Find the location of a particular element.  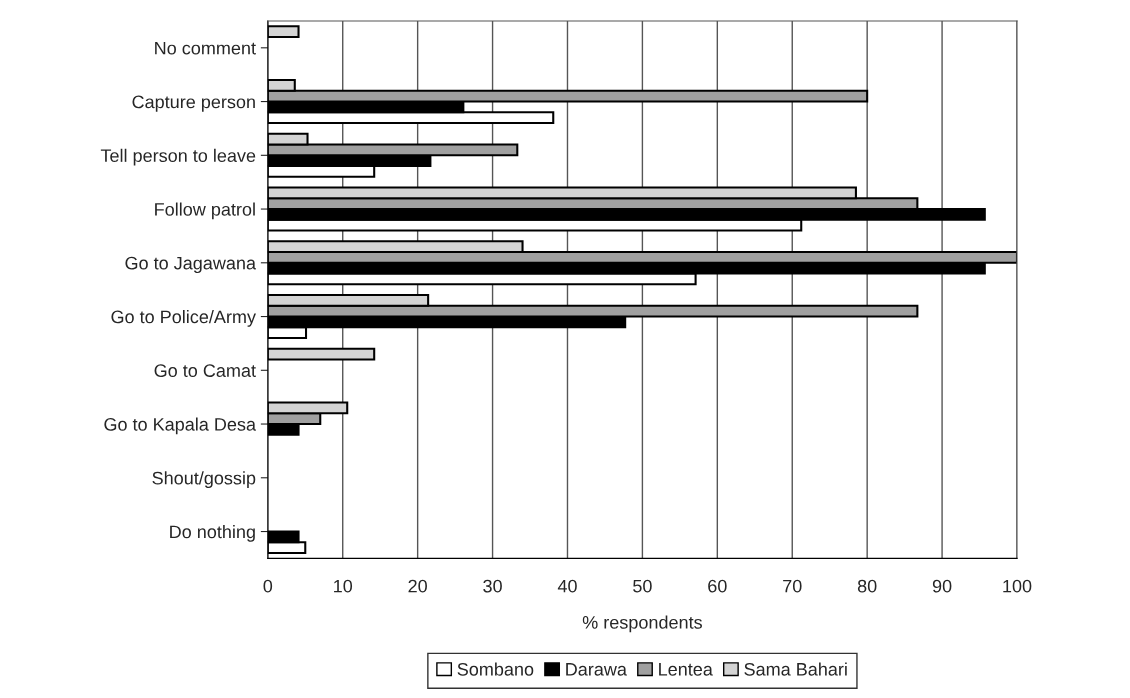

y-tick-label: Go to Camat is located at coordinates (205, 371).